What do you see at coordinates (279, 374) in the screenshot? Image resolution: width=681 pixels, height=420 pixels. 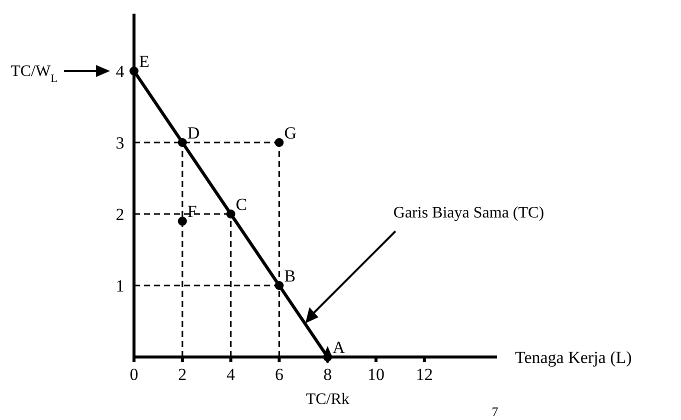 I see `x-tick-label: 6` at bounding box center [279, 374].